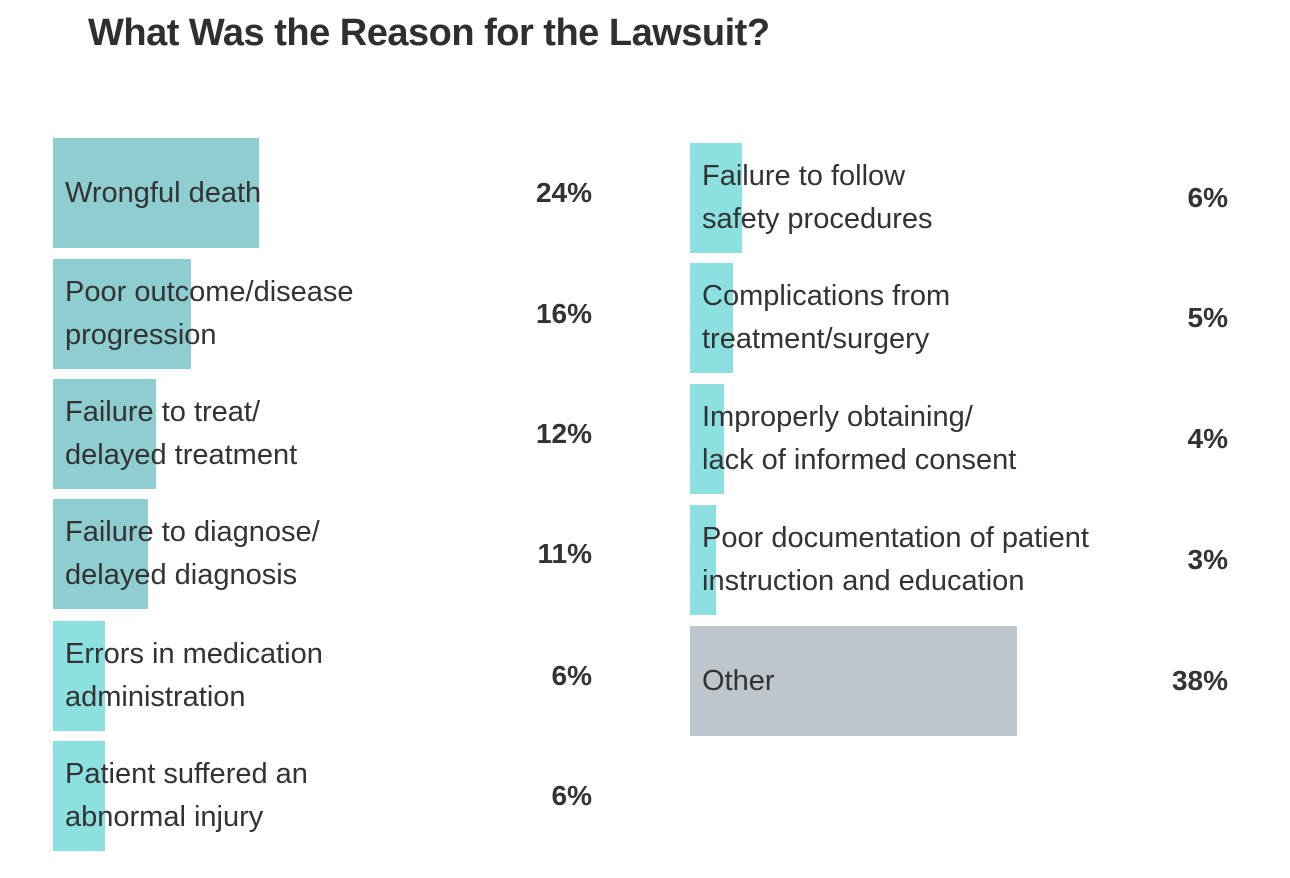 The image size is (1290, 878). I want to click on bar-label: Errors in medication administration, so click(194, 676).